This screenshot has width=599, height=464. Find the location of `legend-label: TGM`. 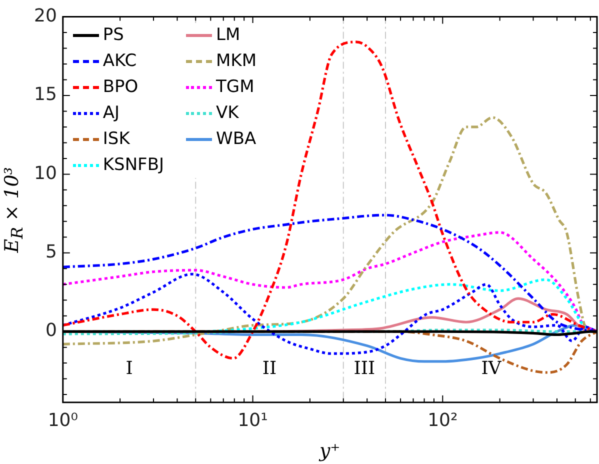

legend-label: TGM is located at coordinates (235, 87).